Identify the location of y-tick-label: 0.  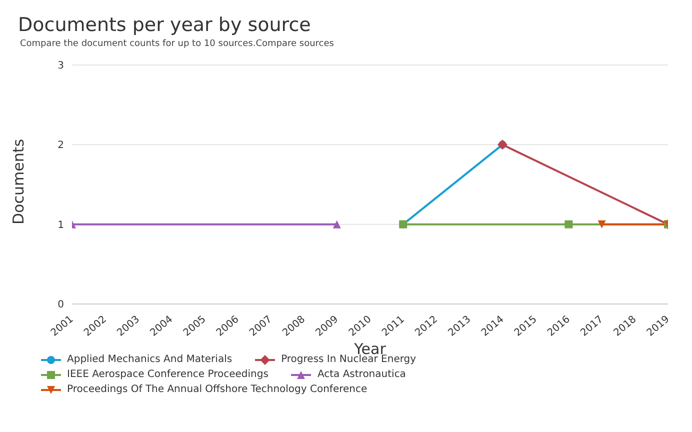
(61, 305).